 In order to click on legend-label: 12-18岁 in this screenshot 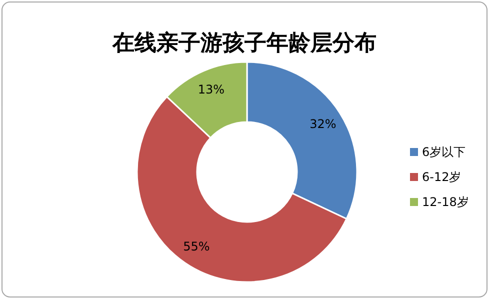, I will do `click(445, 202)`.